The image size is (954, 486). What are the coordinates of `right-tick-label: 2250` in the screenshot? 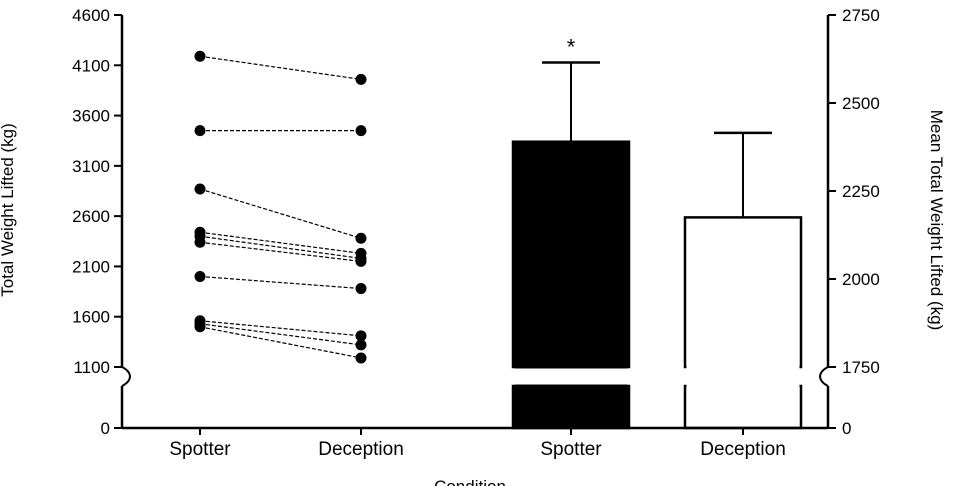 It's located at (861, 191).